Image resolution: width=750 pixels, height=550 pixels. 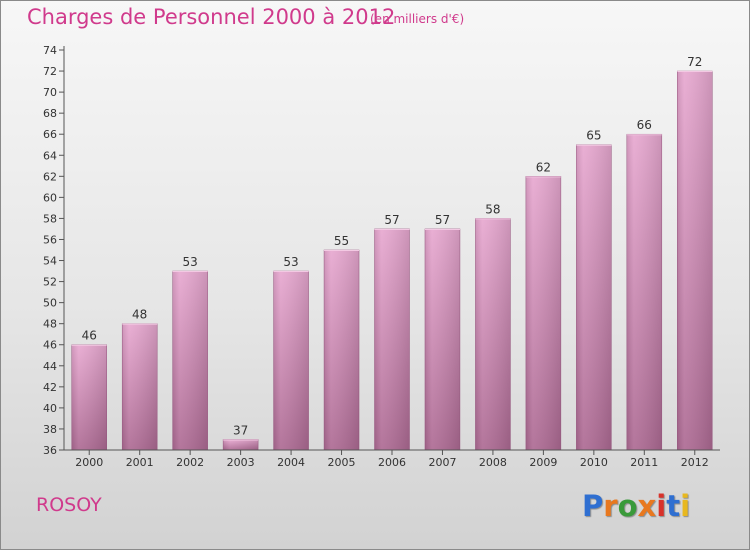 What do you see at coordinates (89, 336) in the screenshot?
I see `data-label: 46` at bounding box center [89, 336].